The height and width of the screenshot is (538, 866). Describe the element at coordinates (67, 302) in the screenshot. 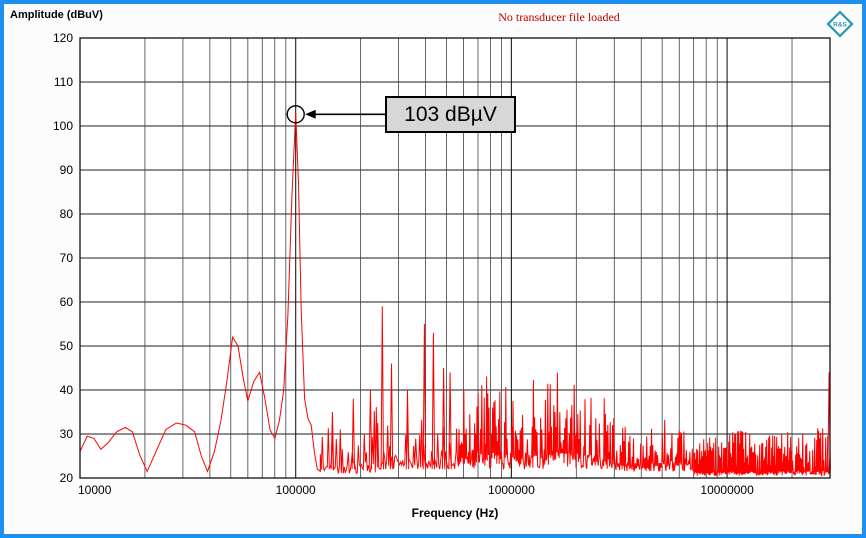

I see `svg-text: 60` at that location.